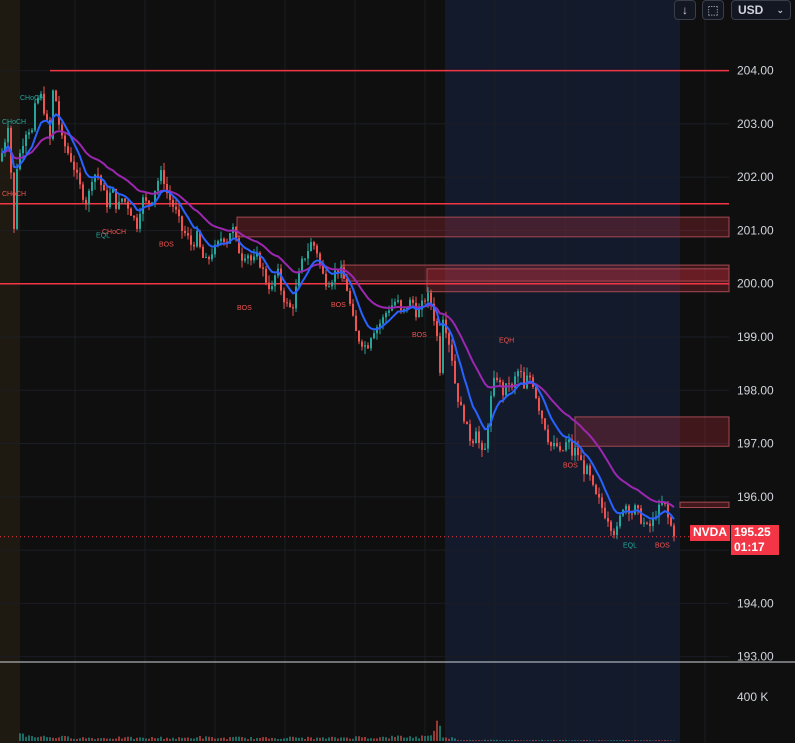  I want to click on currency-select: USD ⌄, so click(761, 10).